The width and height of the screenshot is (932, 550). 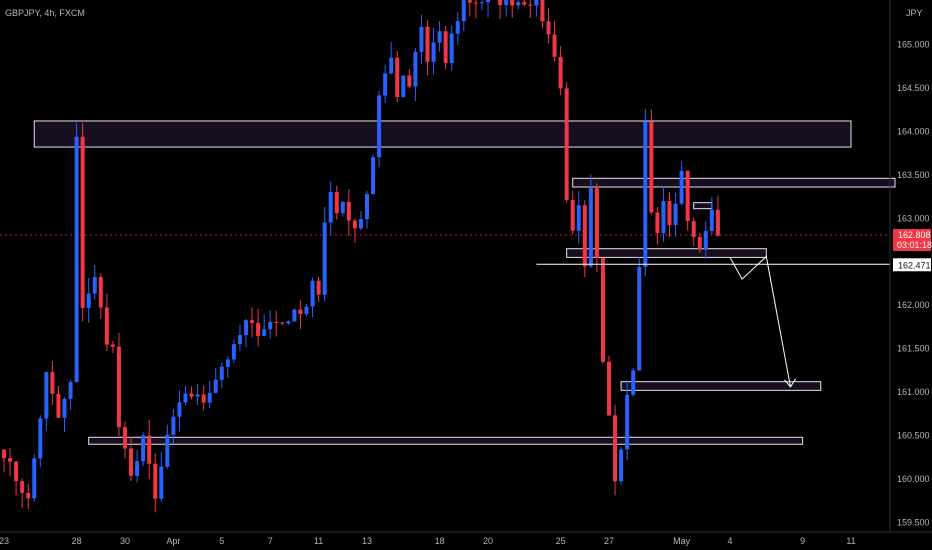 I want to click on time-tick-label: 30, so click(x=125, y=541).